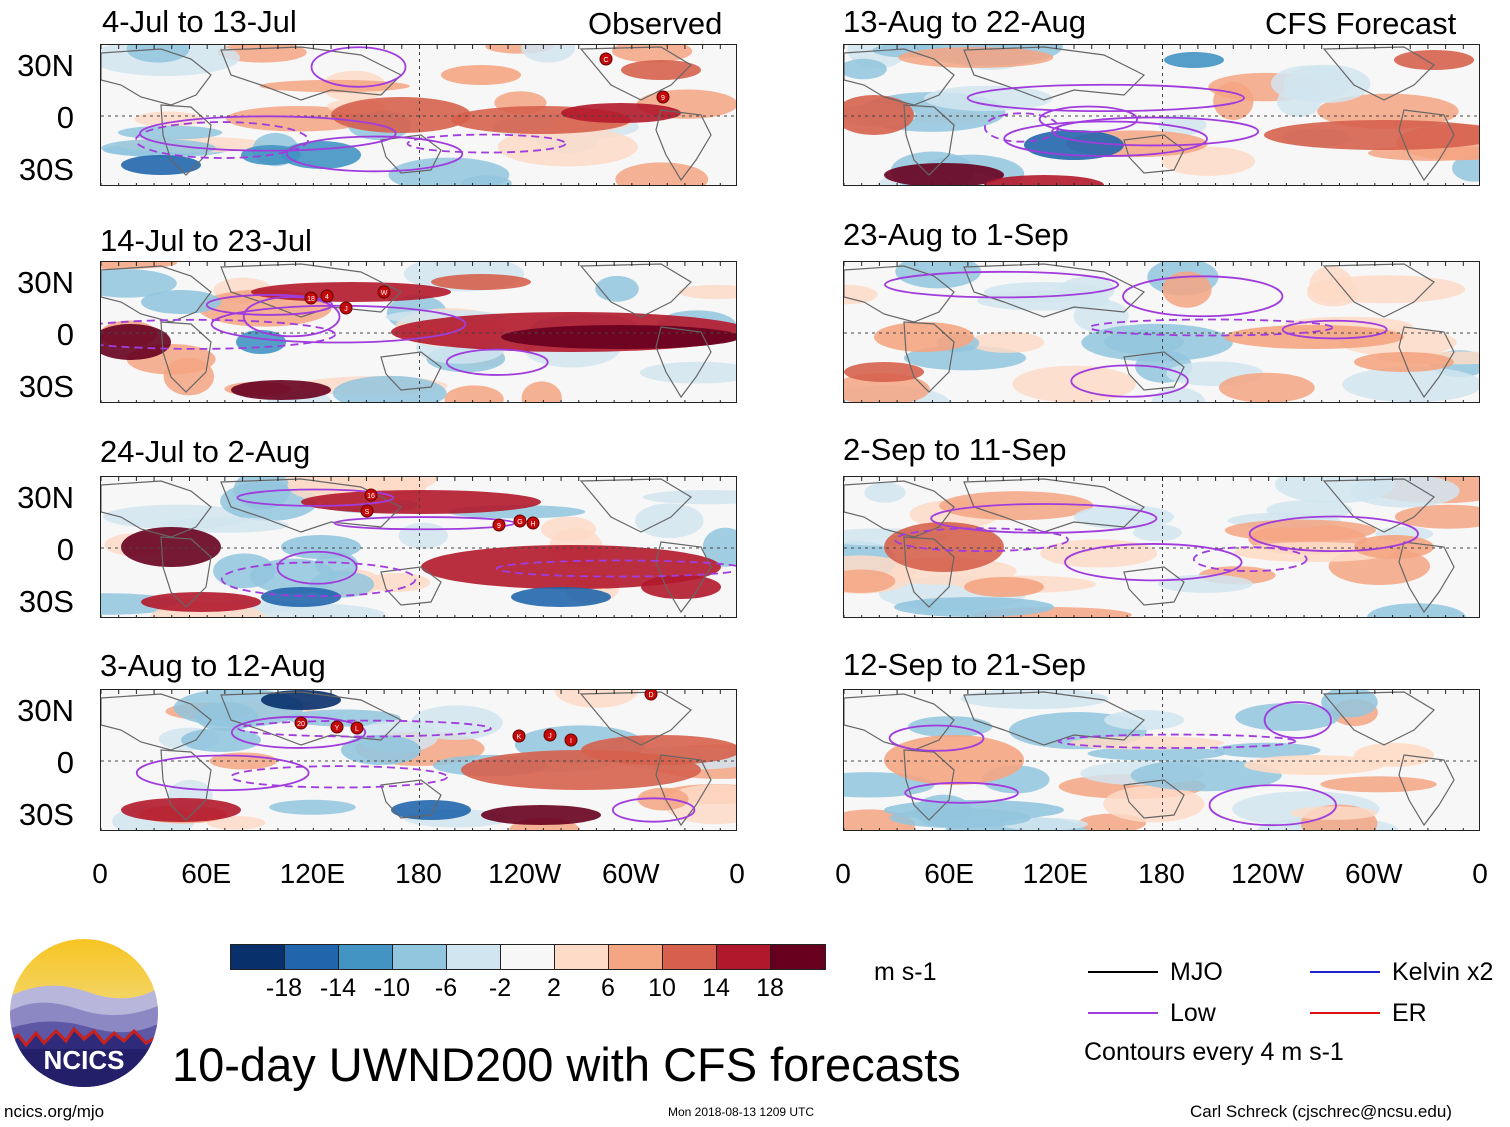 The image size is (1510, 1127). I want to click on storm-marker: C, so click(606, 59).